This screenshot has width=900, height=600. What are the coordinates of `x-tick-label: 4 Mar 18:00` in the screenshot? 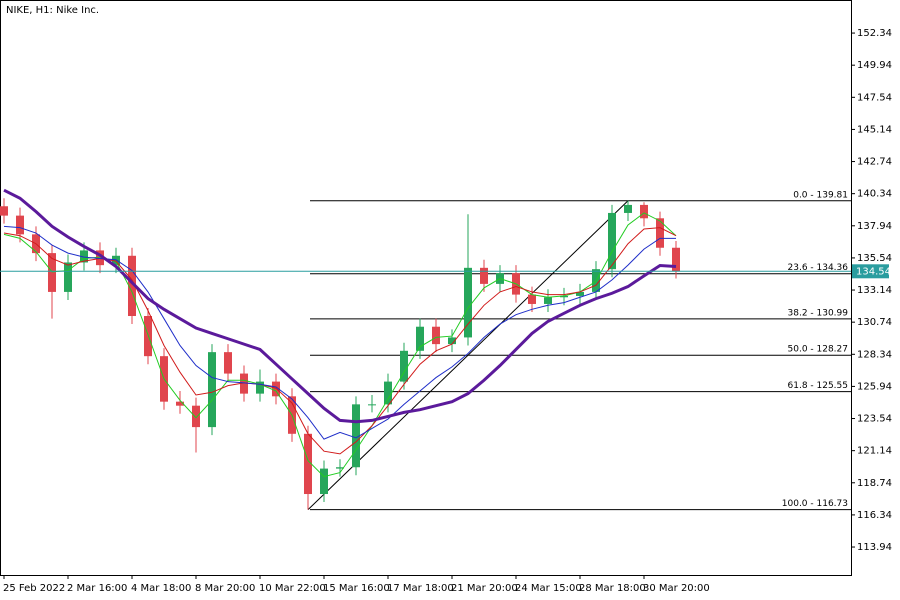 It's located at (161, 588).